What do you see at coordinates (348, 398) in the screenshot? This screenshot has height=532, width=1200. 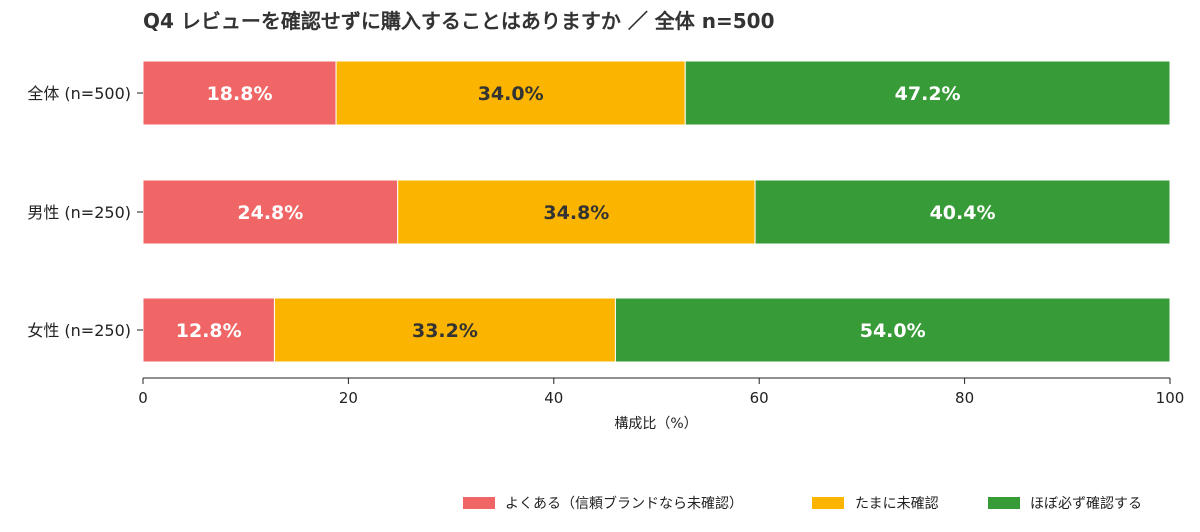 I see `x-tick-label: 20` at bounding box center [348, 398].